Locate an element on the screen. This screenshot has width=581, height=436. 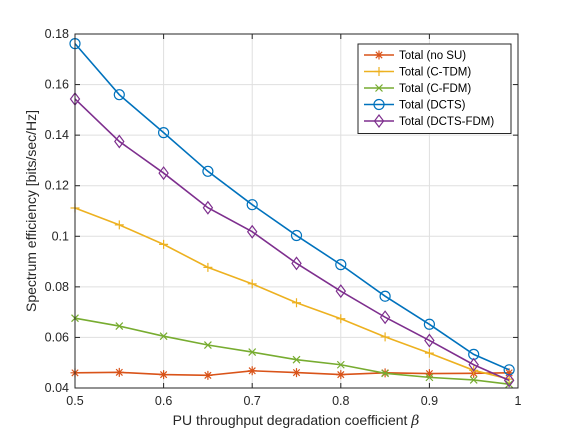
x-tick-label: 0.9 is located at coordinates (429, 401).